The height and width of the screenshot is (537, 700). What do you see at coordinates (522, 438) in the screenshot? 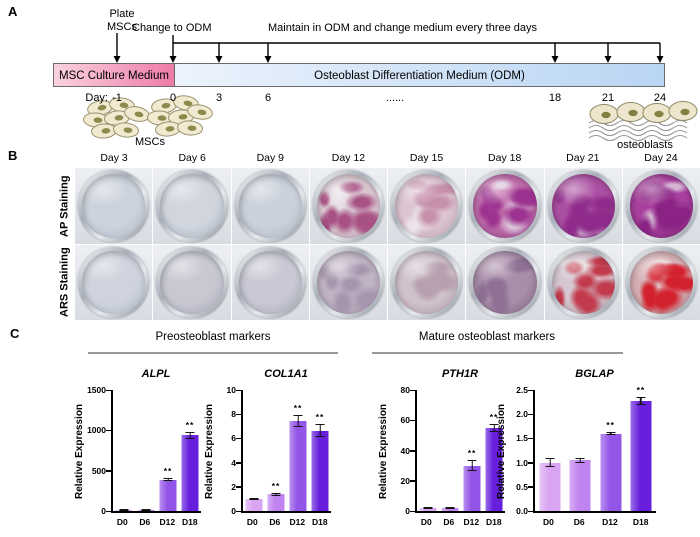
I see `y-tick-label: 1.5` at bounding box center [522, 438].